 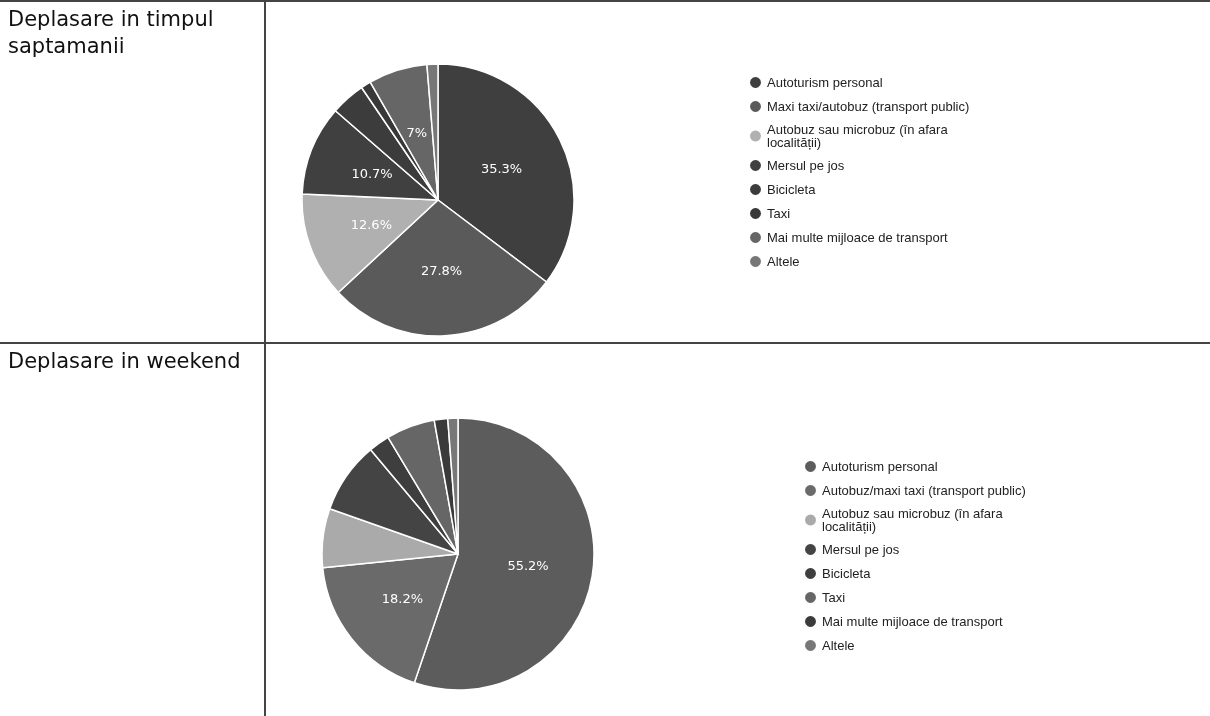 I want to click on data-label: 55.2%, so click(x=528, y=566).